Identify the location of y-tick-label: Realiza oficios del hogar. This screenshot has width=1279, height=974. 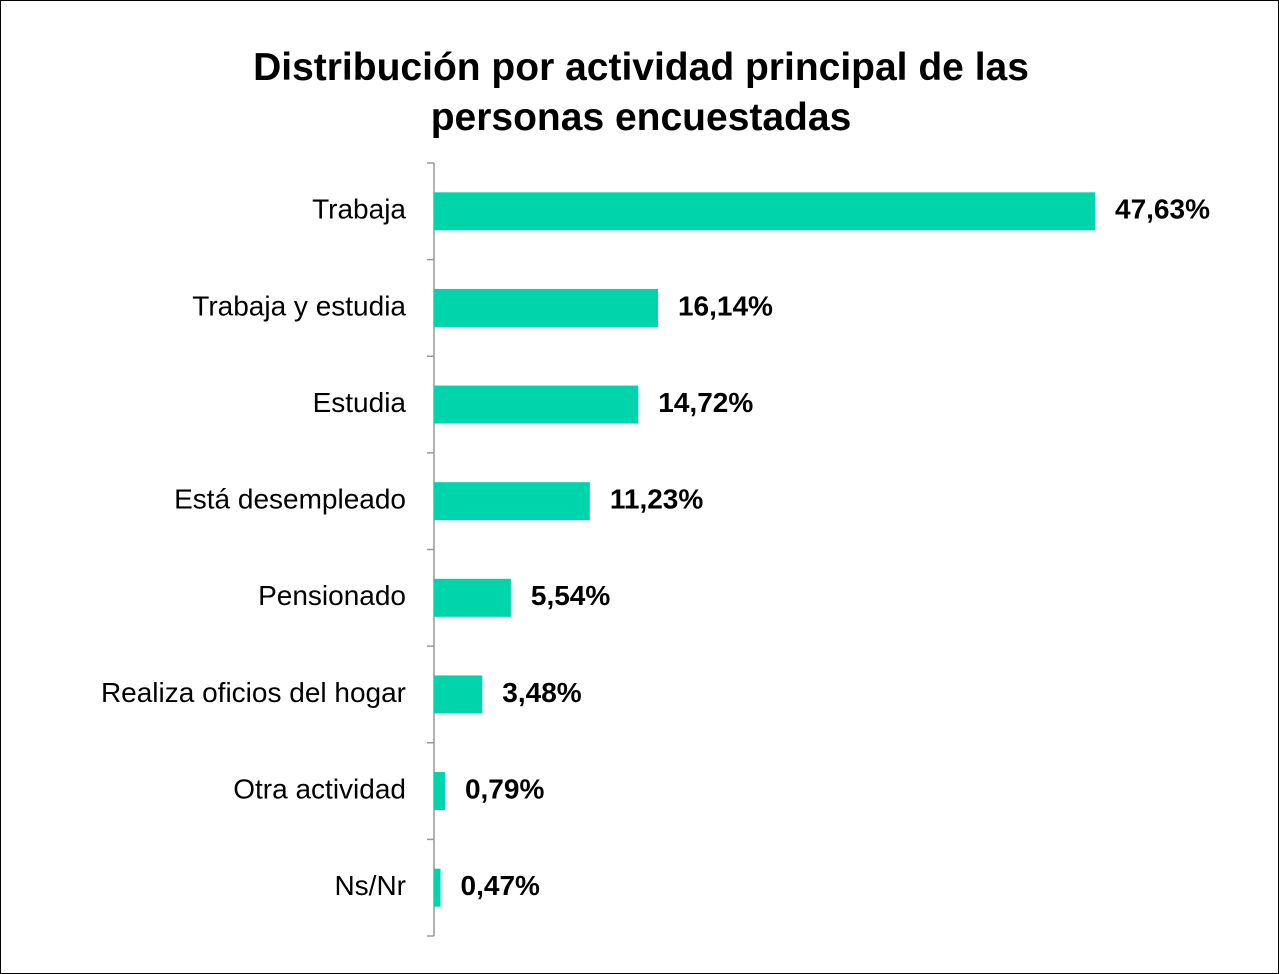
(253, 692).